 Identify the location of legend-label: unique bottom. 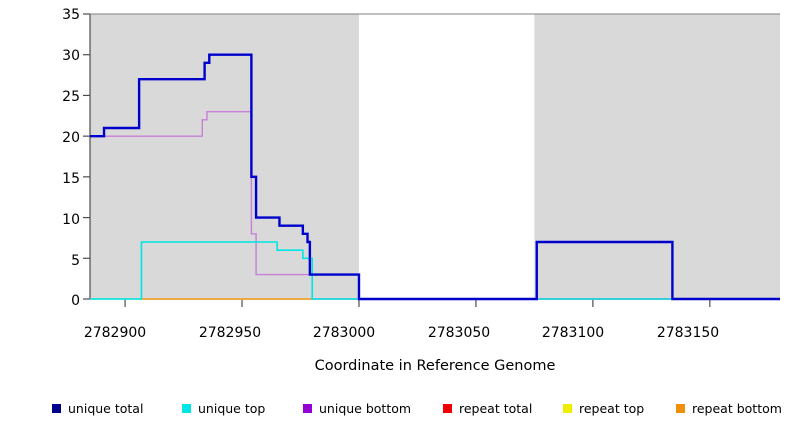
(365, 408).